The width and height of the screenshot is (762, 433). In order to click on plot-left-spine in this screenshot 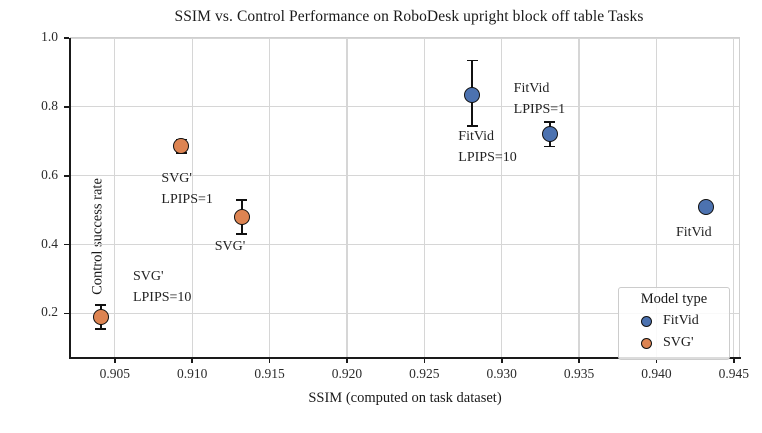, I will do `click(70, 198)`.